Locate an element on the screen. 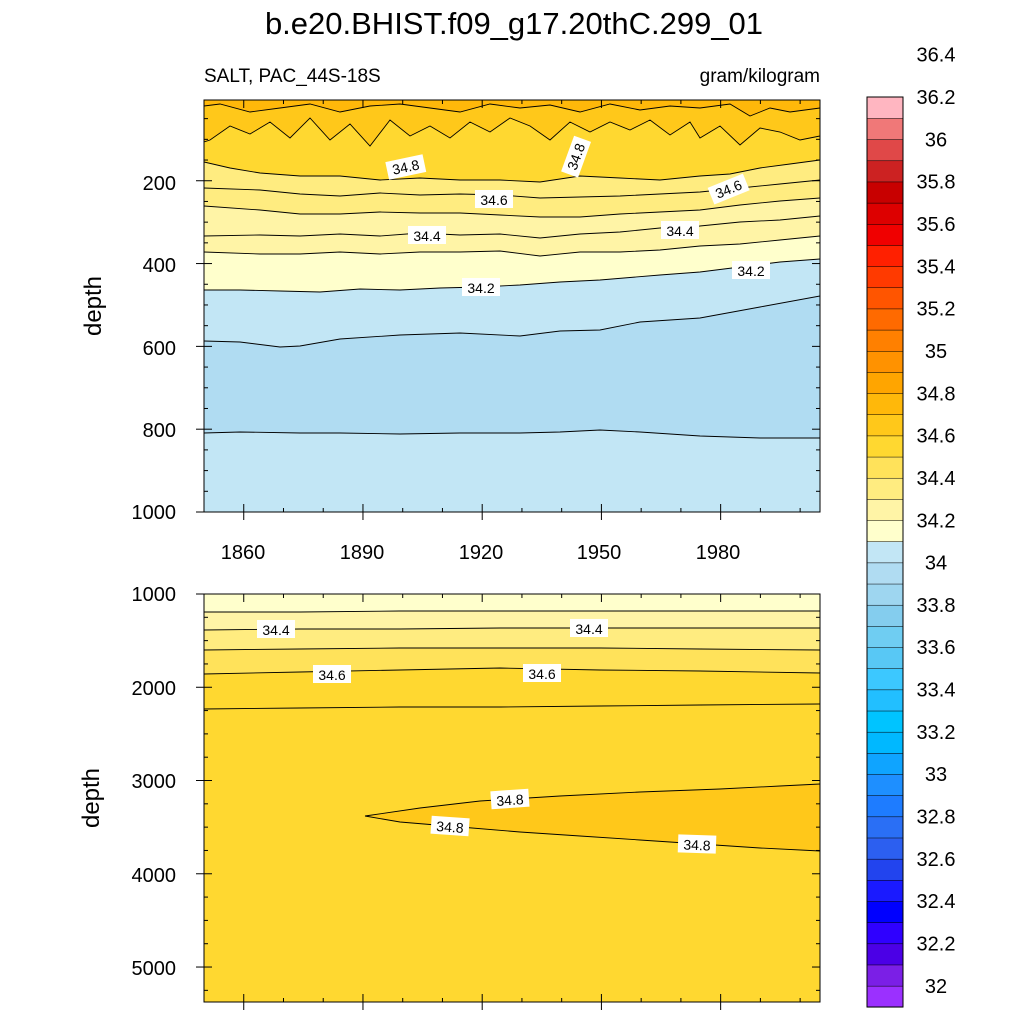 The image size is (1024, 1024). colorbar-tick-label: 35.2 is located at coordinates (936, 310).